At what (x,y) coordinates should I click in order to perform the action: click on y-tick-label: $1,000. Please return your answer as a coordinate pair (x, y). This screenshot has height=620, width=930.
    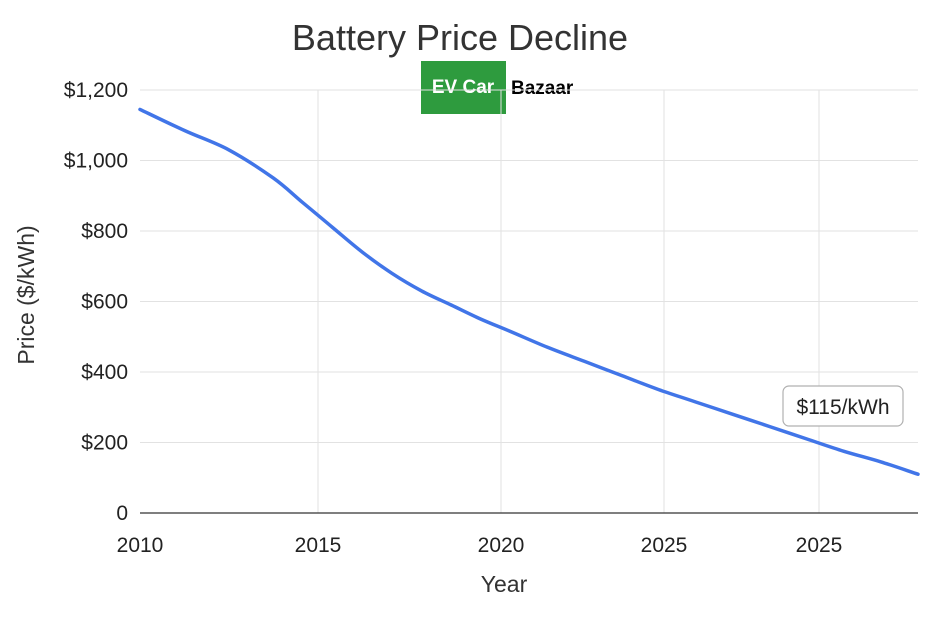
    Looking at the image, I should click on (96, 161).